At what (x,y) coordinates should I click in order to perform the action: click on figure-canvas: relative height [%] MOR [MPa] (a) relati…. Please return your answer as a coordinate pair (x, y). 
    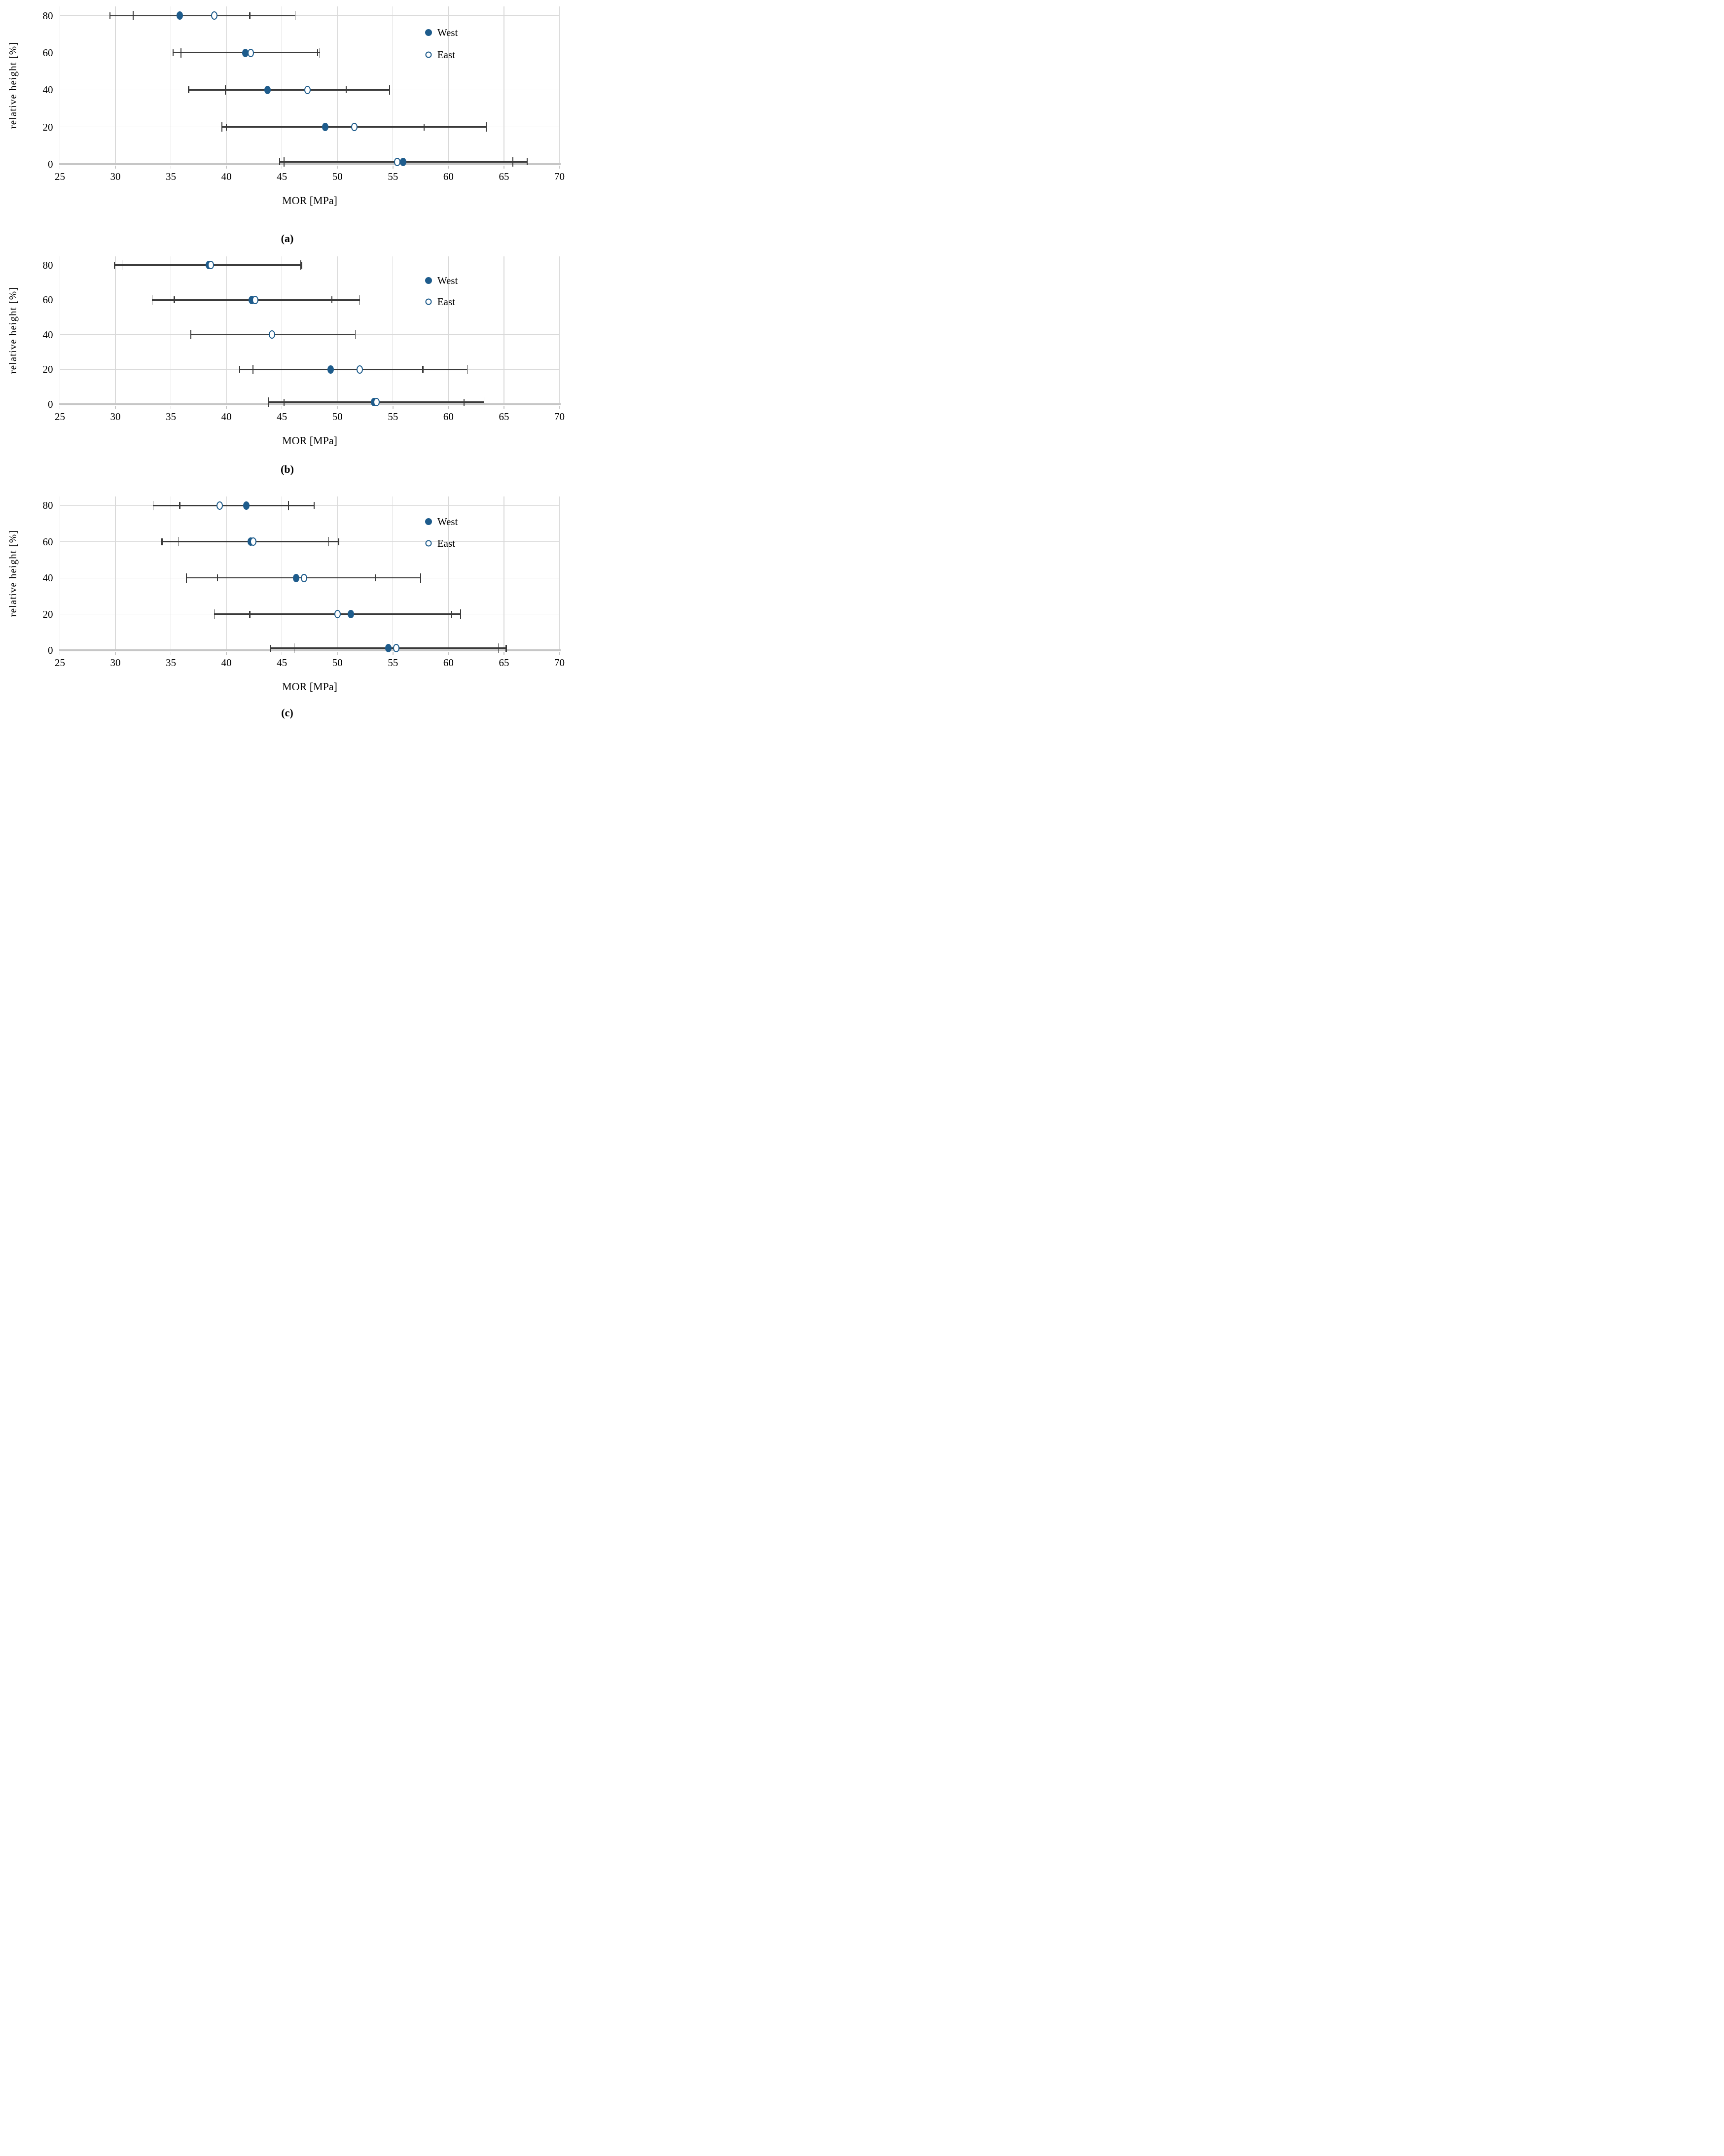
    Looking at the image, I should click on (287, 359).